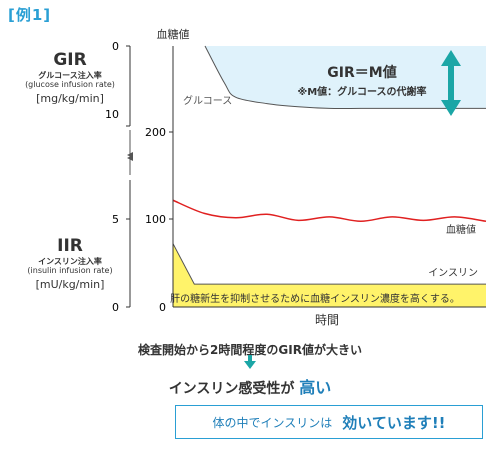 This screenshot has width=500, height=450. Describe the element at coordinates (453, 273) in the screenshot. I see `insulin-label: インスリン` at that location.